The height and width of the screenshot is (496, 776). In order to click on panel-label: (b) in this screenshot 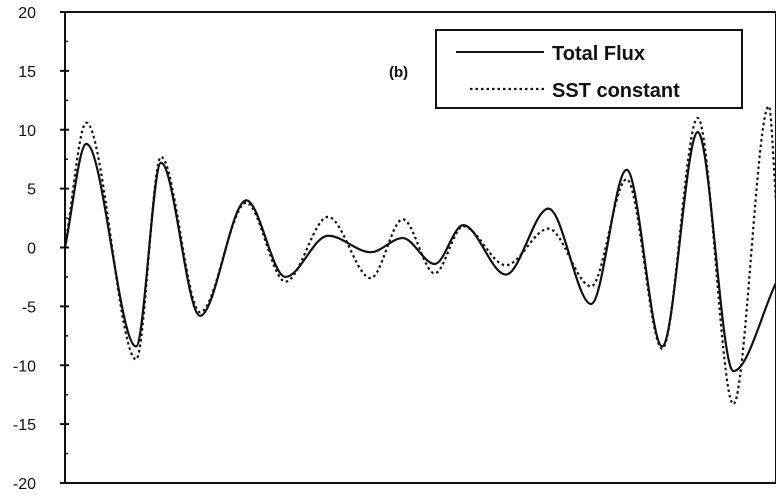, I will do `click(398, 72)`.